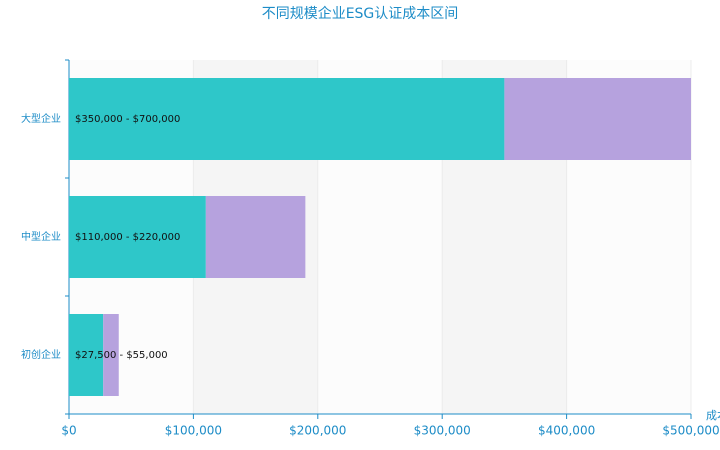  I want to click on x-axis-label: 成本, so click(713, 415).